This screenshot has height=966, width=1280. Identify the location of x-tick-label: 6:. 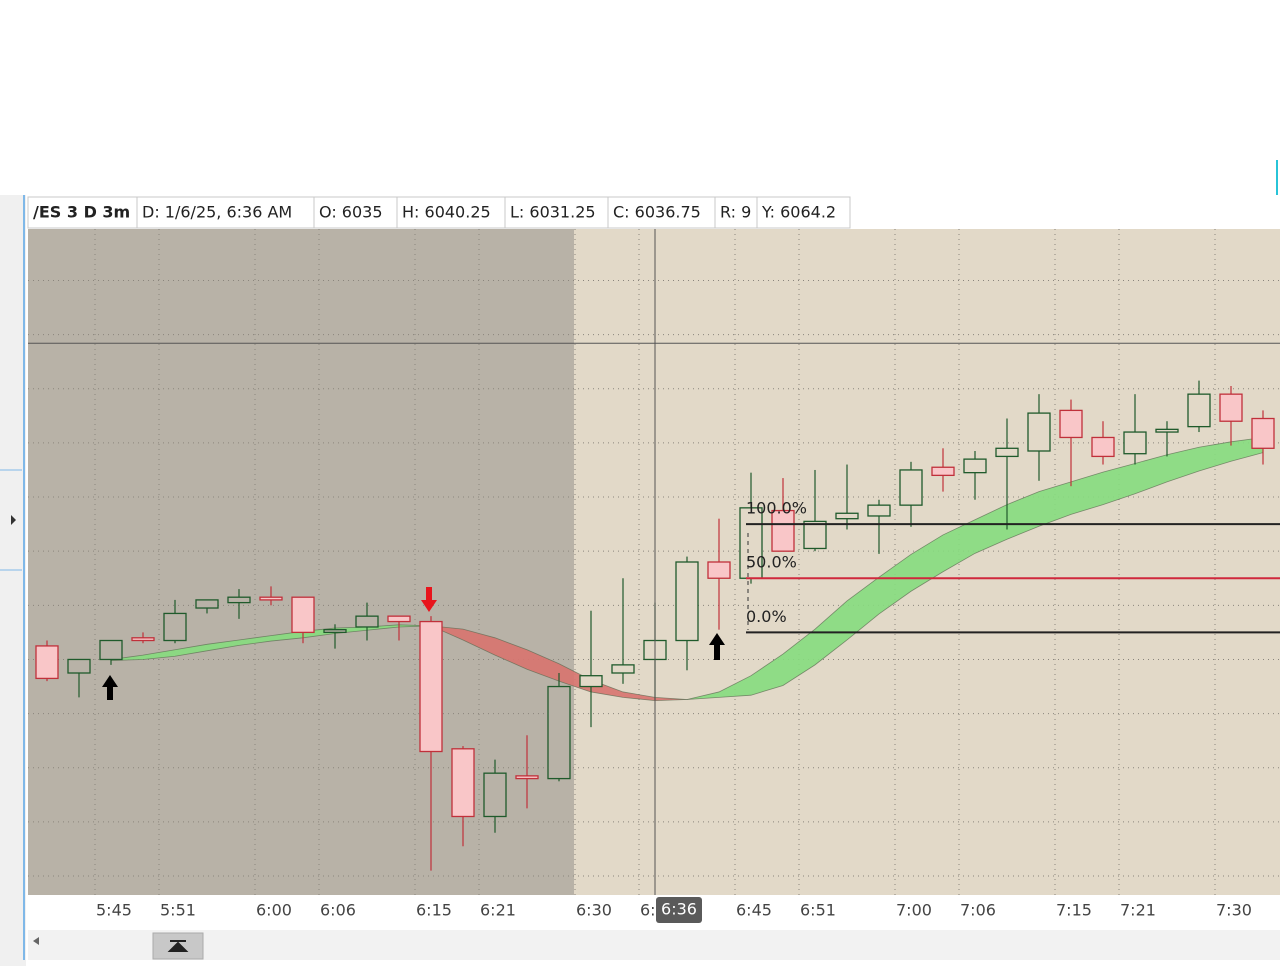
(648, 910).